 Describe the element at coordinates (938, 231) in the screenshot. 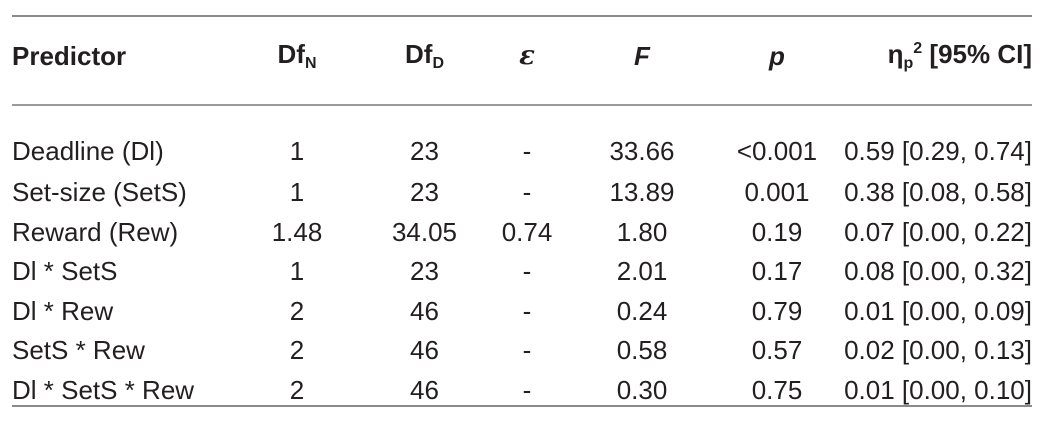

I see `cell-eta: 0.07 [0.00, 0.22]` at that location.